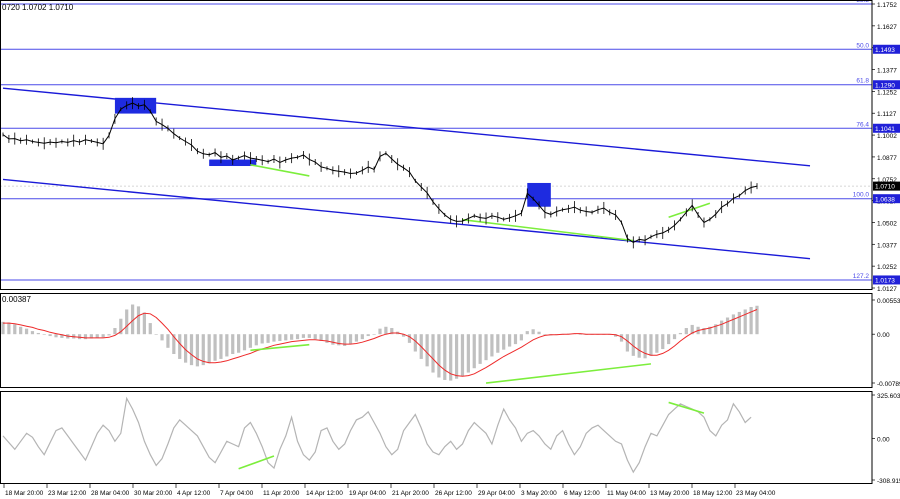 Image resolution: width=900 pixels, height=499 pixels. I want to click on level-price-label: 1.1041, so click(885, 129).